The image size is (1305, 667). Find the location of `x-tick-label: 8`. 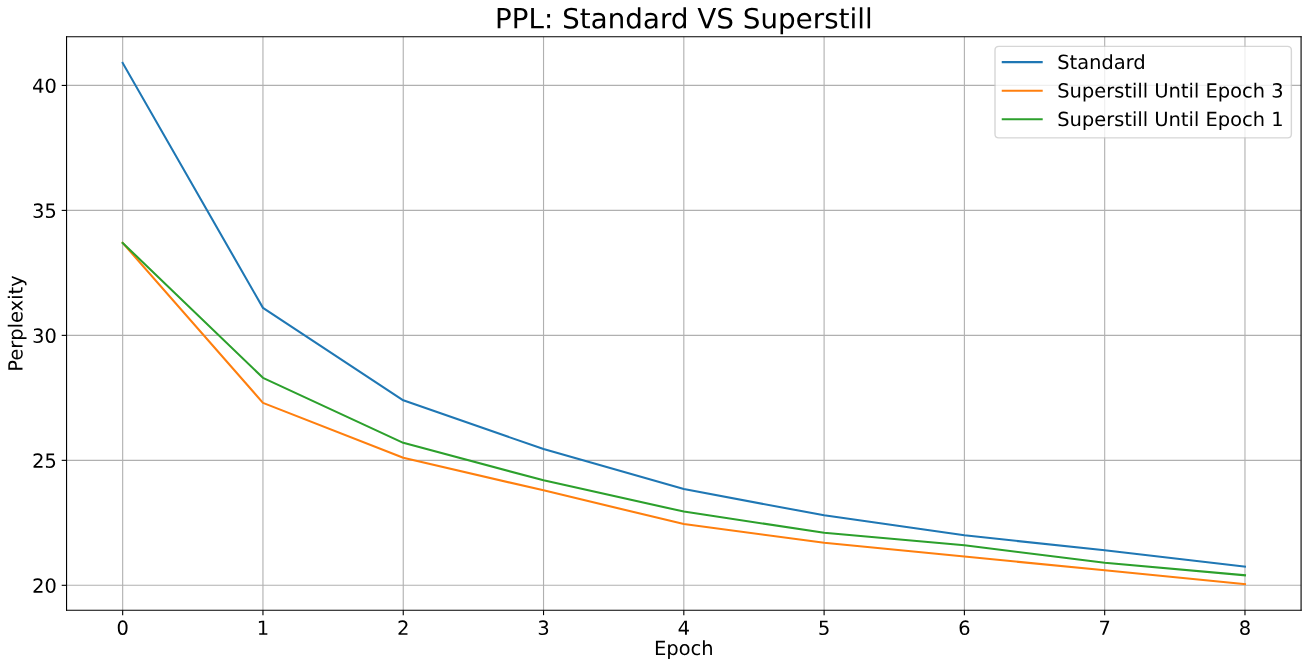

x-tick-label: 8 is located at coordinates (1245, 628).